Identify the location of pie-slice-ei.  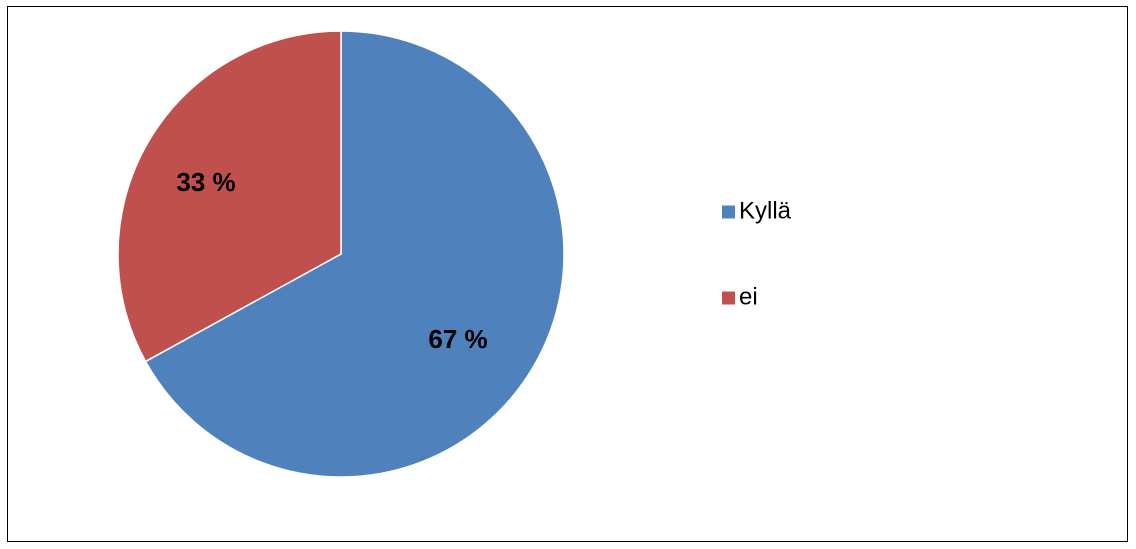
(229, 196).